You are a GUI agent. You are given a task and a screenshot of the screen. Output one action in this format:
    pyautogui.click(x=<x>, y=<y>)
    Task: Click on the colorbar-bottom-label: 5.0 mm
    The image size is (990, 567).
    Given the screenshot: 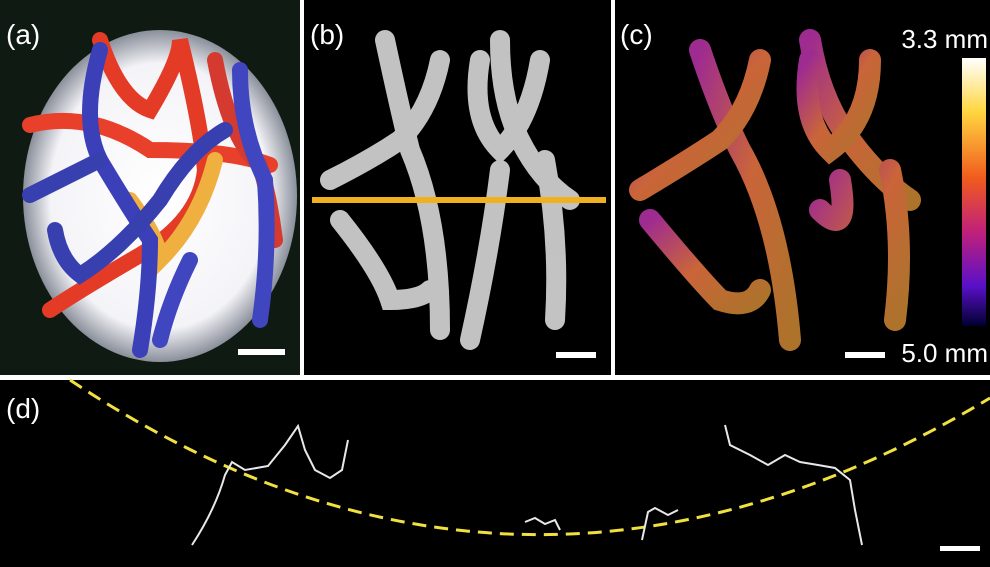 What is the action you would take?
    pyautogui.click(x=944, y=353)
    